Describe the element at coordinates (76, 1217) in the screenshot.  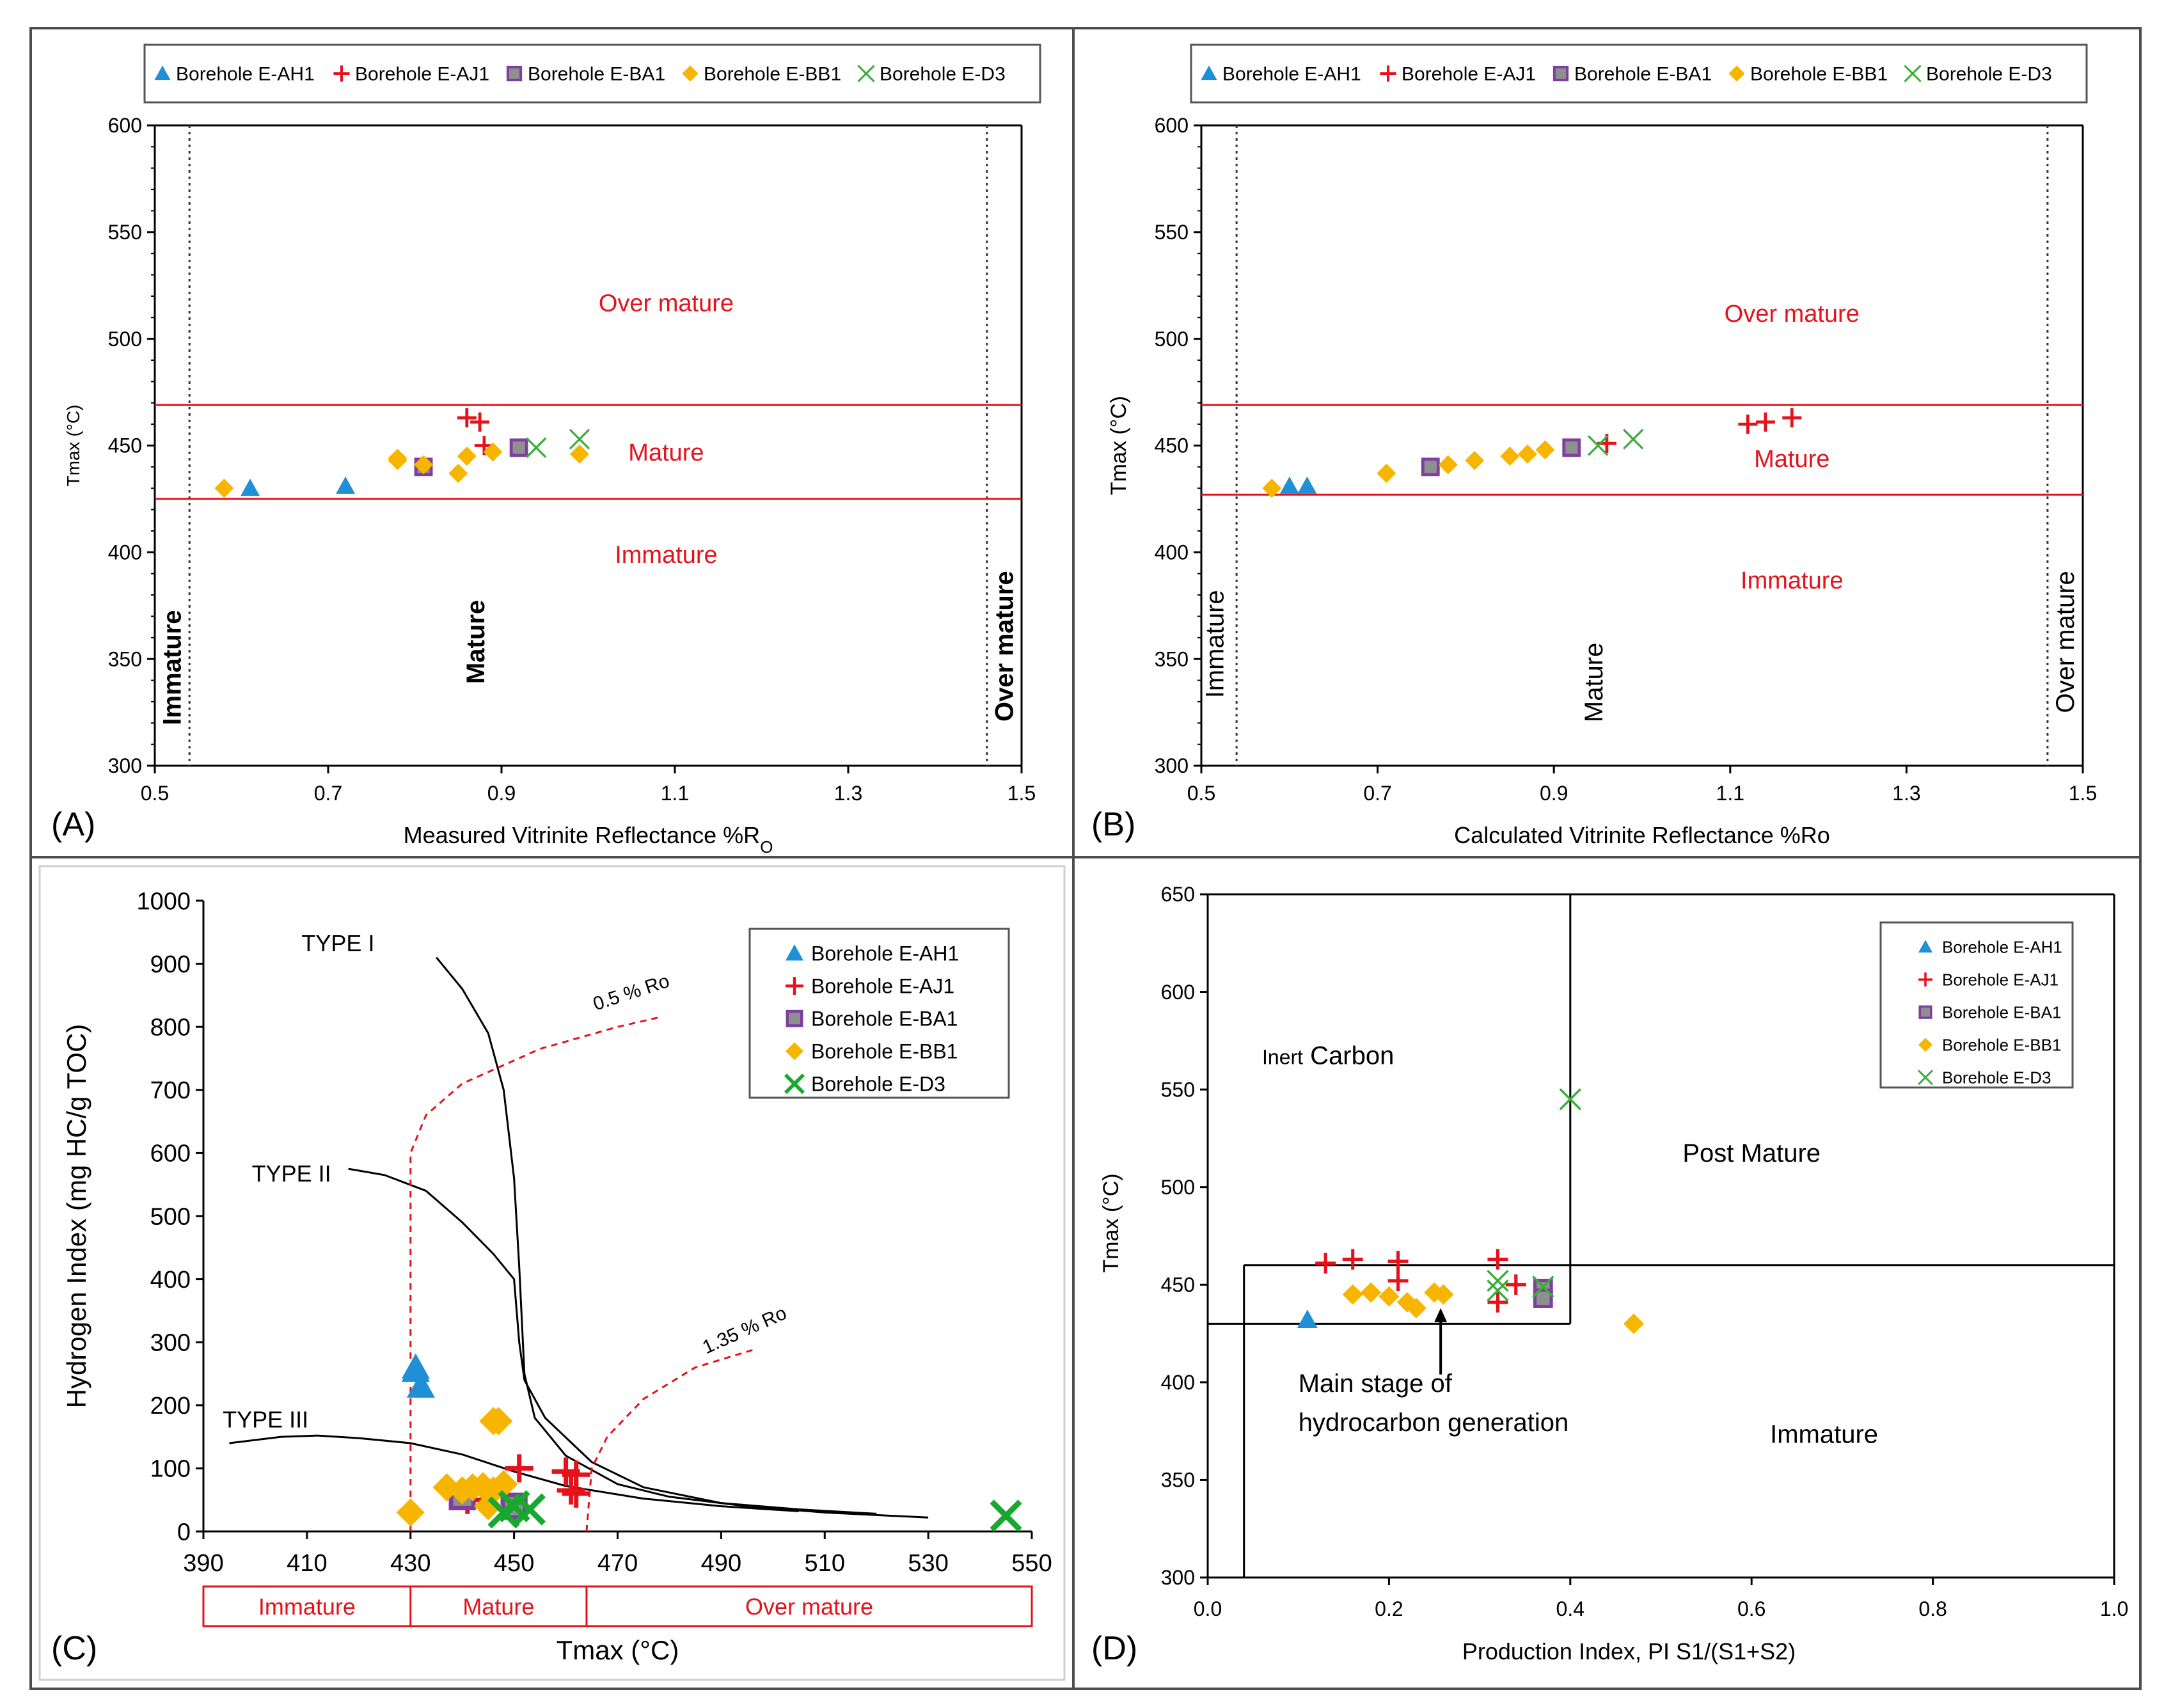
I see `y-axis-title: Hydrogen Index (mg HC/g TOC)` at that location.